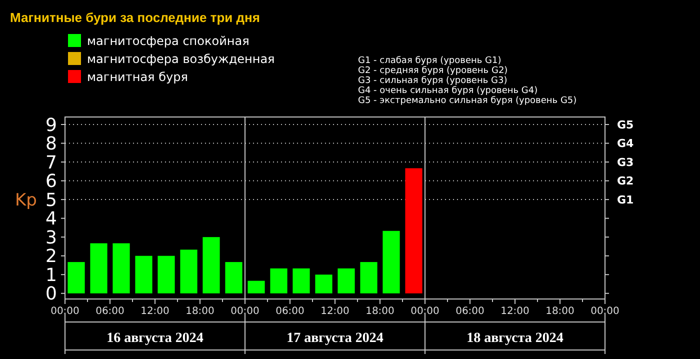 This screenshot has width=700, height=359. Describe the element at coordinates (448, 91) in the screenshot. I see `text: G4 - очень сильная буря (уровень G4)` at that location.